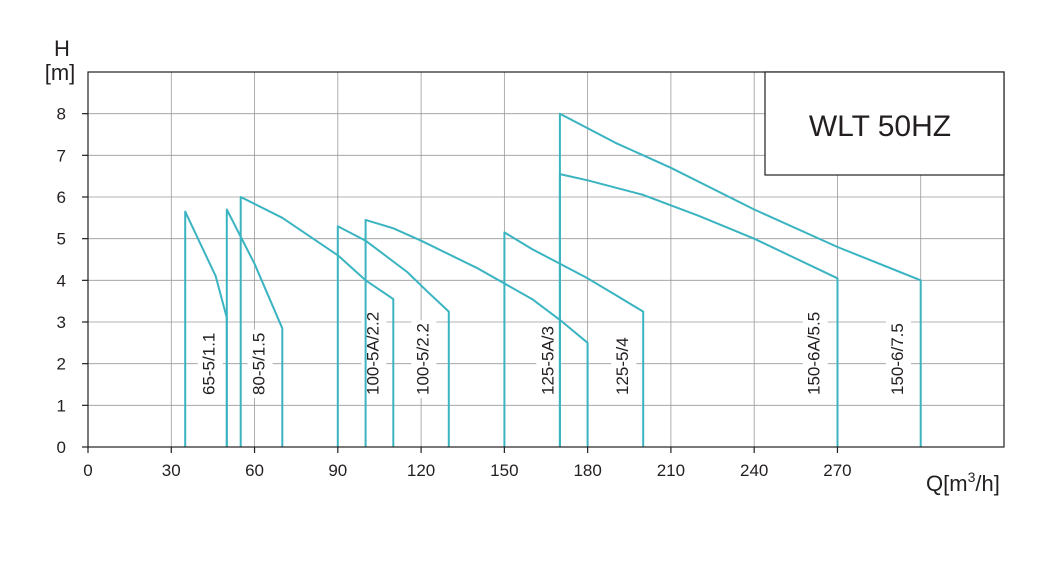  I want to click on y-tick-label: 8, so click(61, 114).